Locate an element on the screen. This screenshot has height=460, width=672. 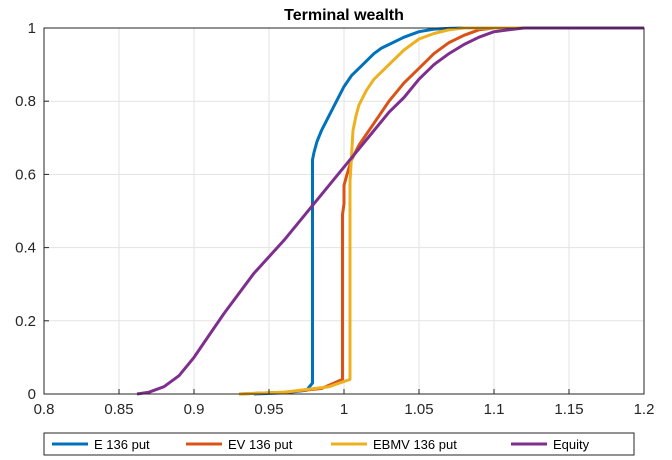
y-tick-label: 1 is located at coordinates (32, 28).